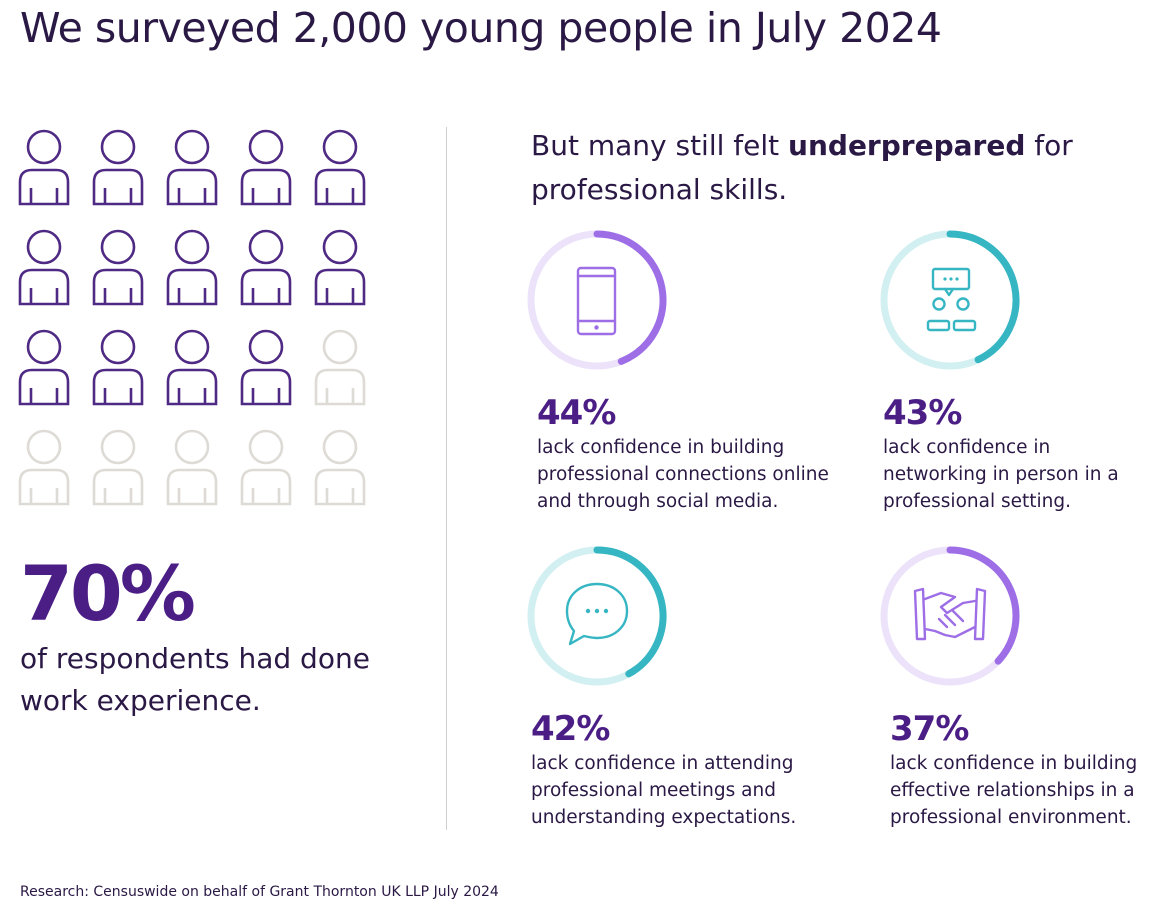  I want to click on stat-percent: 44%, so click(576, 413).